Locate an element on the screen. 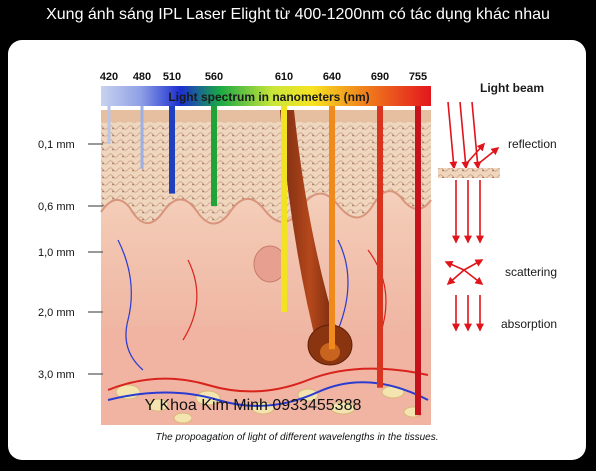  depth-label: 0,1 mm is located at coordinates (56, 145).